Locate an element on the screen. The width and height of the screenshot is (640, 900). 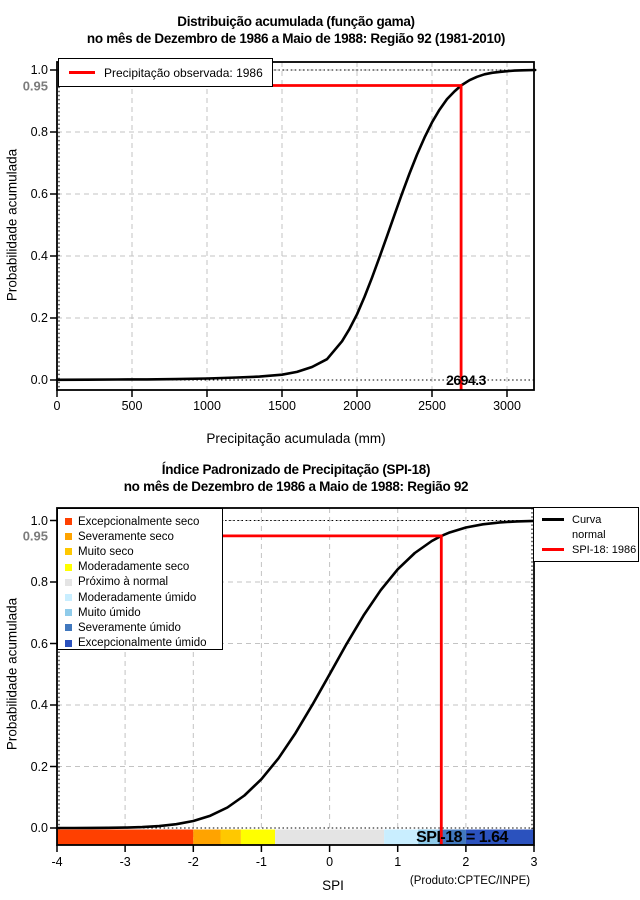
legend-item: Próximo à normal is located at coordinates (143, 582).